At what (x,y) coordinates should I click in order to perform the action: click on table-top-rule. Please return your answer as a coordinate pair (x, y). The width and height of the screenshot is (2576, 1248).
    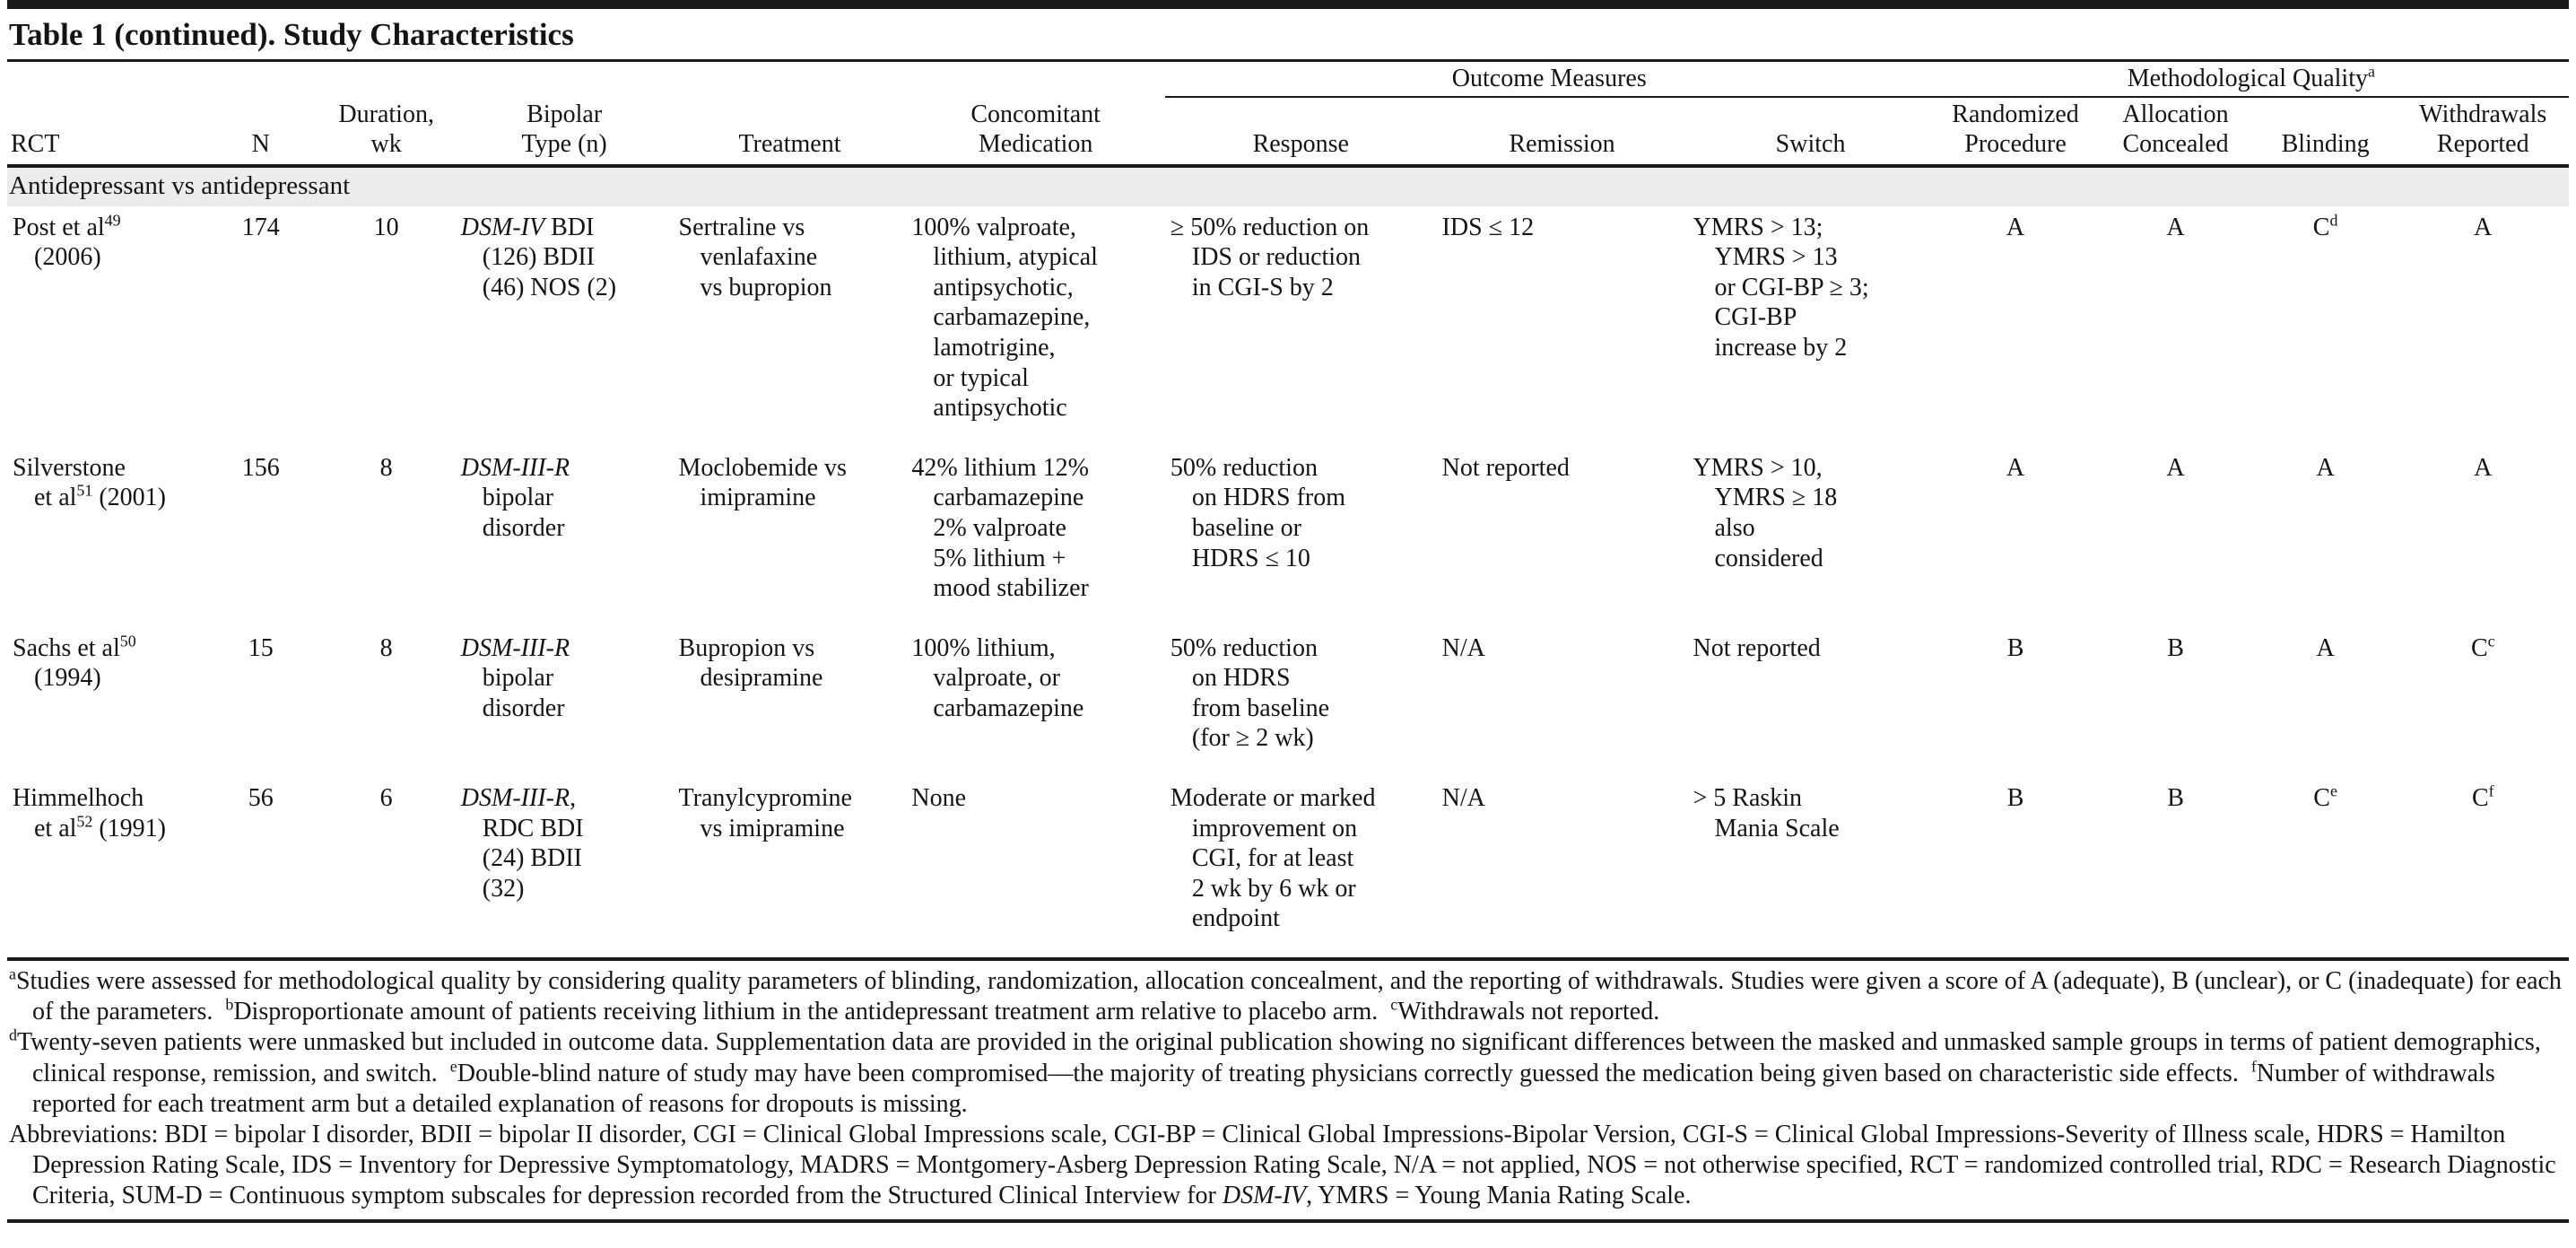
    Looking at the image, I should click on (1288, 4).